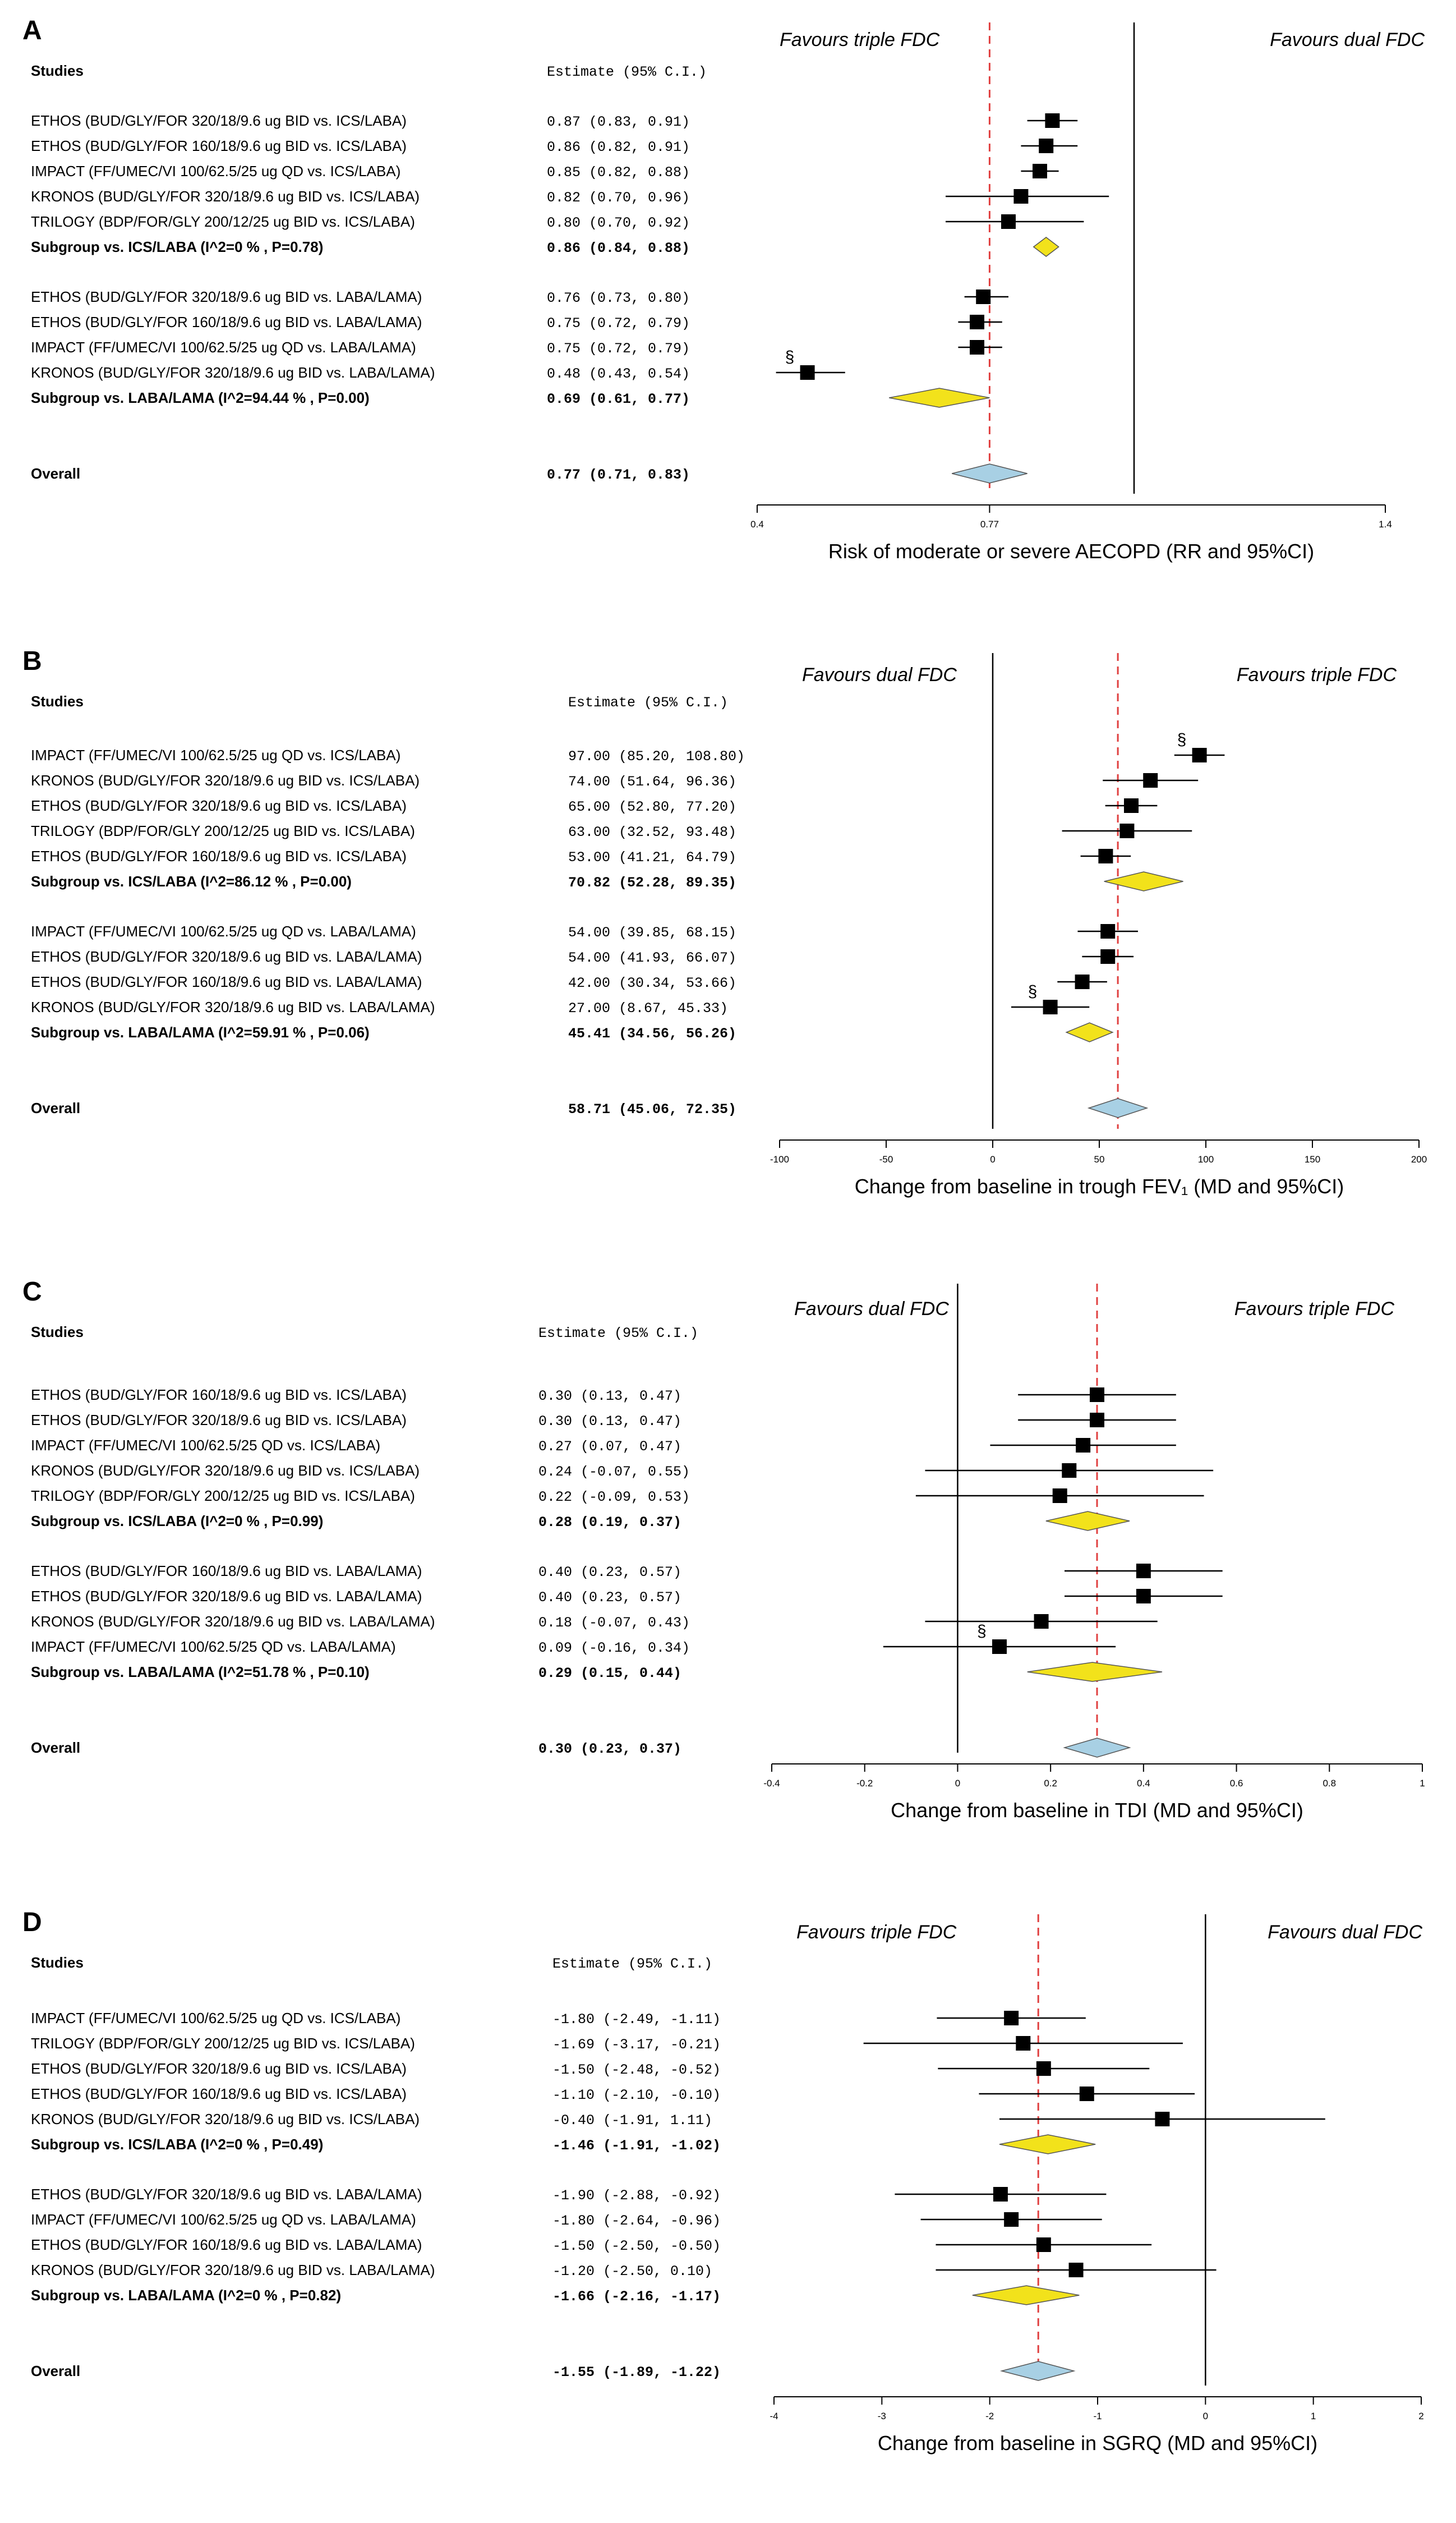 Image resolution: width=1456 pixels, height=2523 pixels. Describe the element at coordinates (618, 198) in the screenshot. I see `study-estimate: 0.82 (0.70, 0.96)` at that location.